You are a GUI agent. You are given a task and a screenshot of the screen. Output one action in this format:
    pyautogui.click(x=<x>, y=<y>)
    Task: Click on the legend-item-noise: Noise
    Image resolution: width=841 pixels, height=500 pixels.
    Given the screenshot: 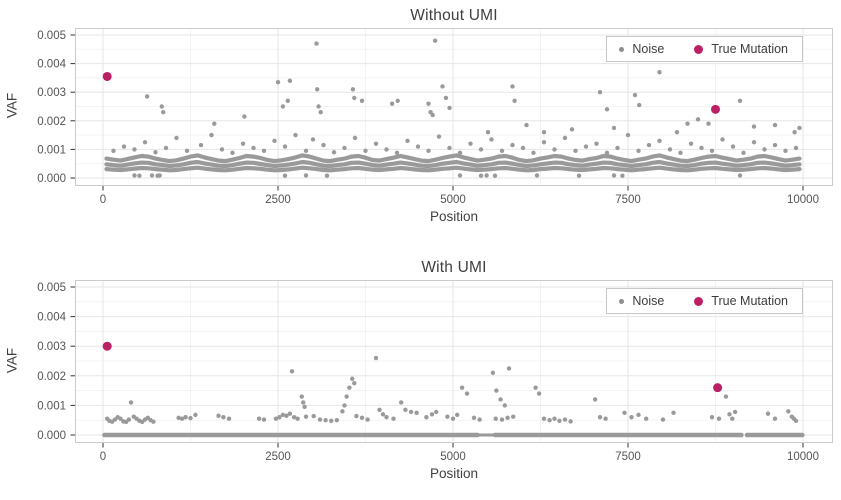 What is the action you would take?
    pyautogui.click(x=641, y=301)
    